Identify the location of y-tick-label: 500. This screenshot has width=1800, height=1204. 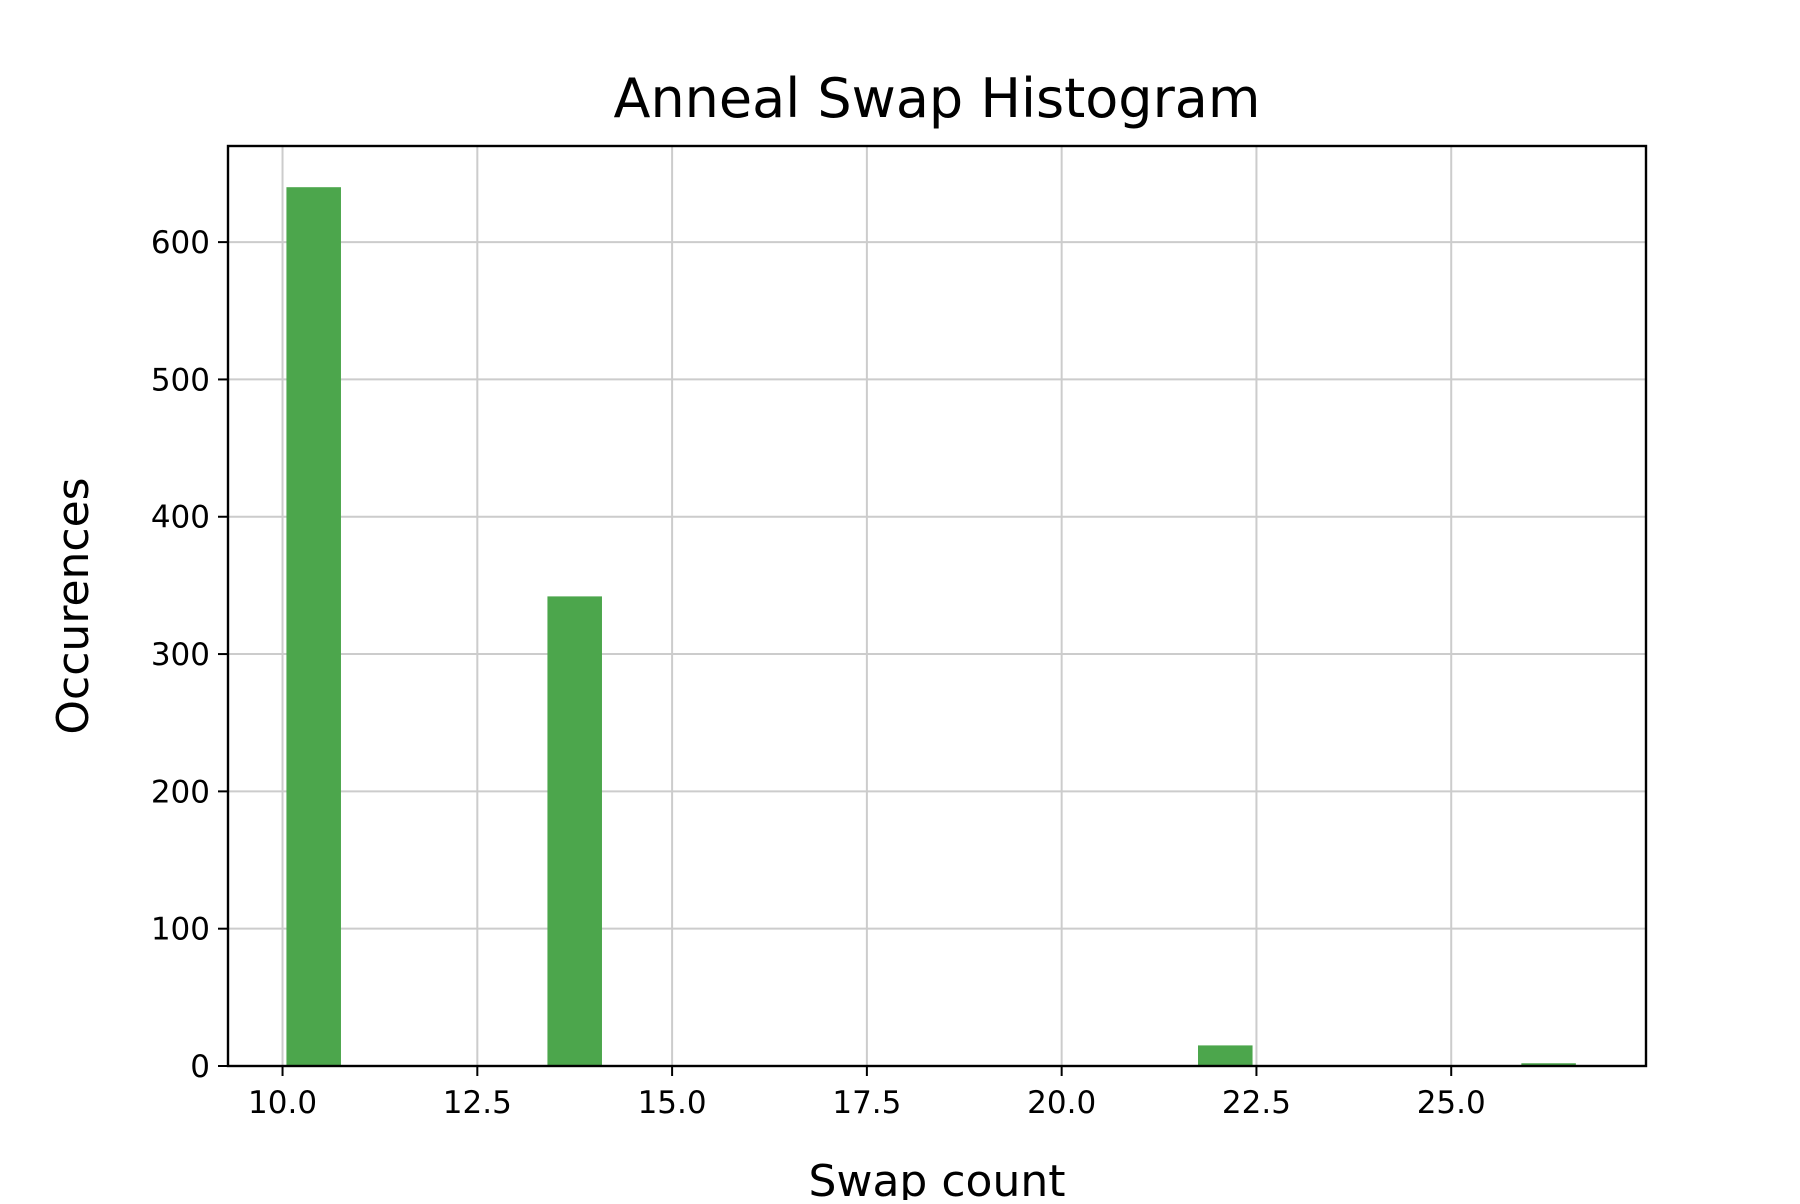
(180, 380).